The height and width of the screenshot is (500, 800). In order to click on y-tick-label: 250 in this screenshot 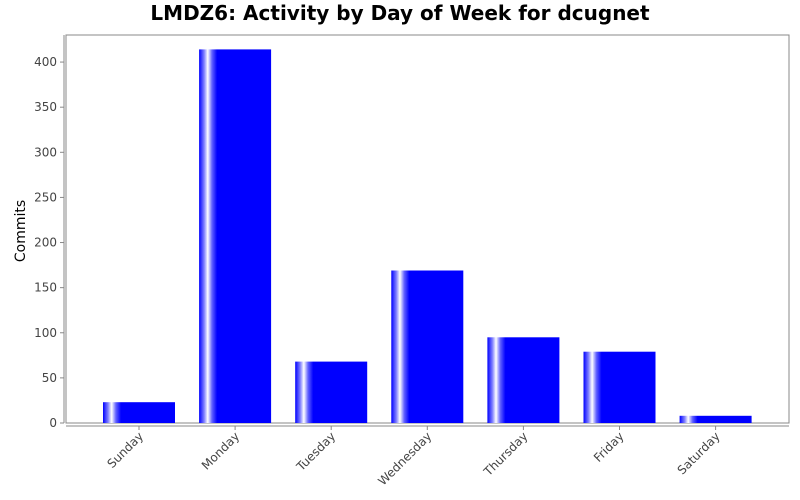, I will do `click(45, 197)`.